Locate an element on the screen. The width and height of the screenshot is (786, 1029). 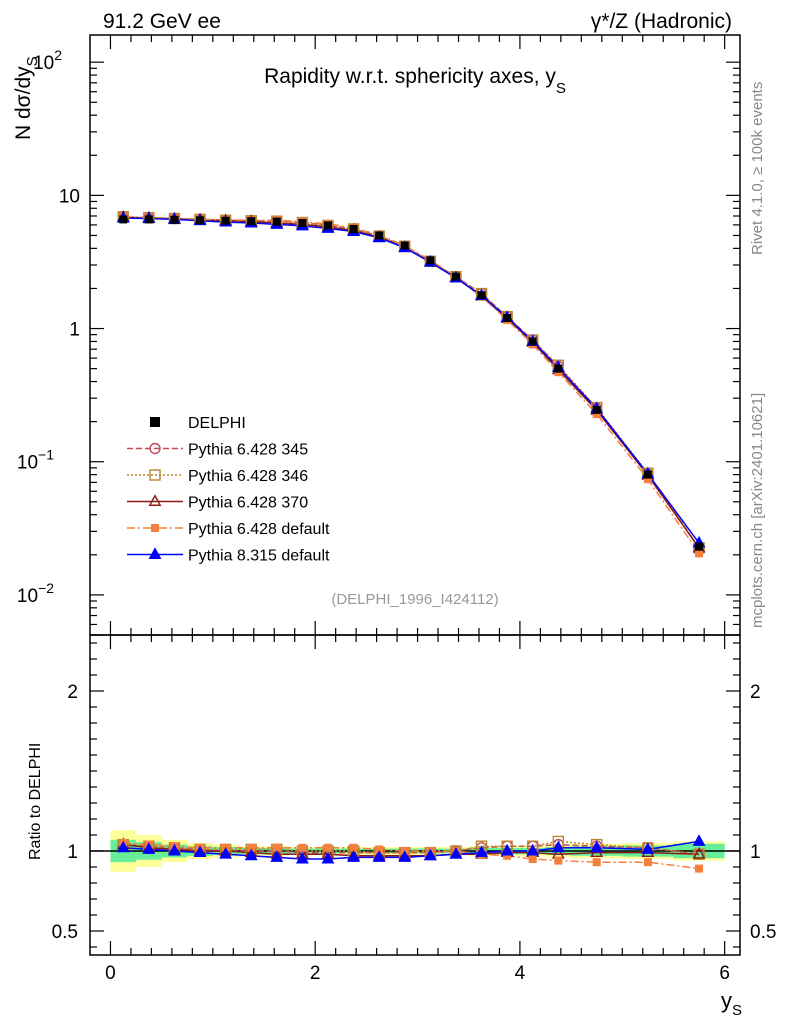
ratio-ytick-label: 0.5 is located at coordinates (65, 932).